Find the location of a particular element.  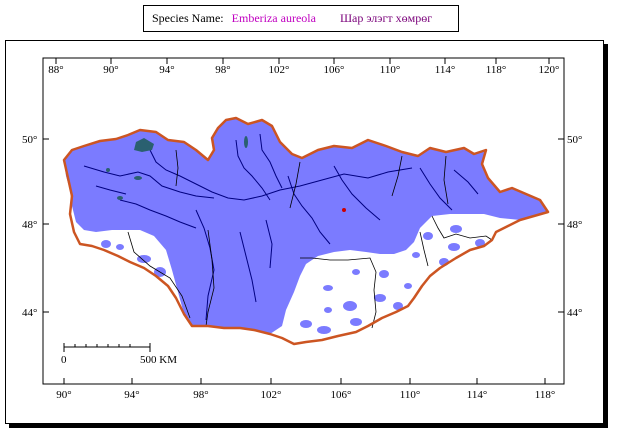

left-lat-label: 44° is located at coordinates (29, 313).